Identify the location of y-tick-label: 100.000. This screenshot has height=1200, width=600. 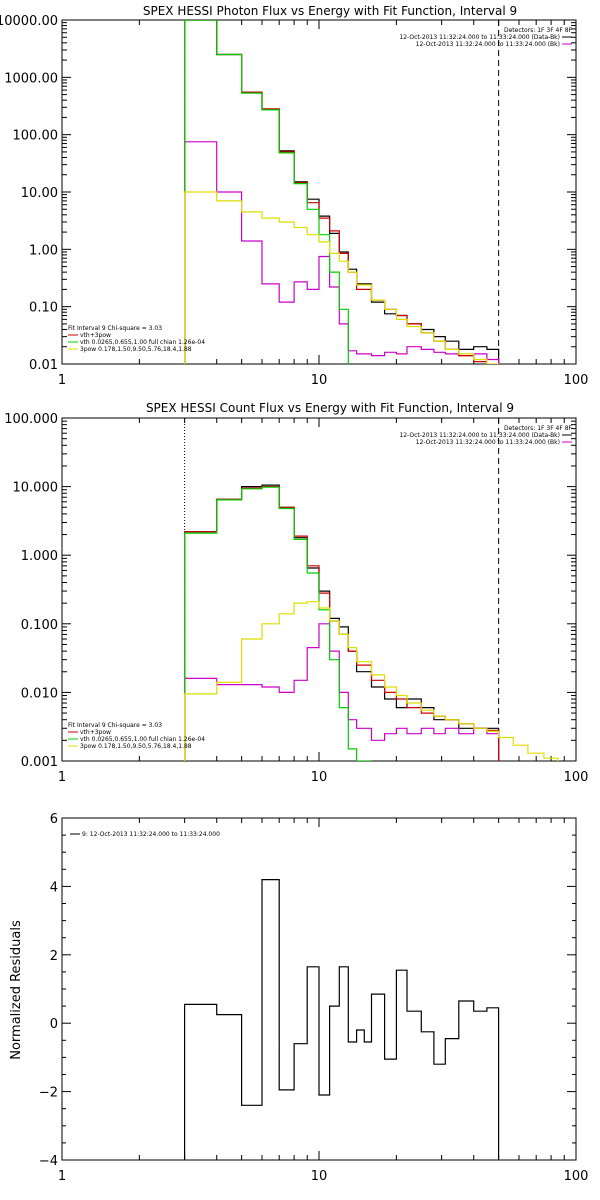
(31, 419).